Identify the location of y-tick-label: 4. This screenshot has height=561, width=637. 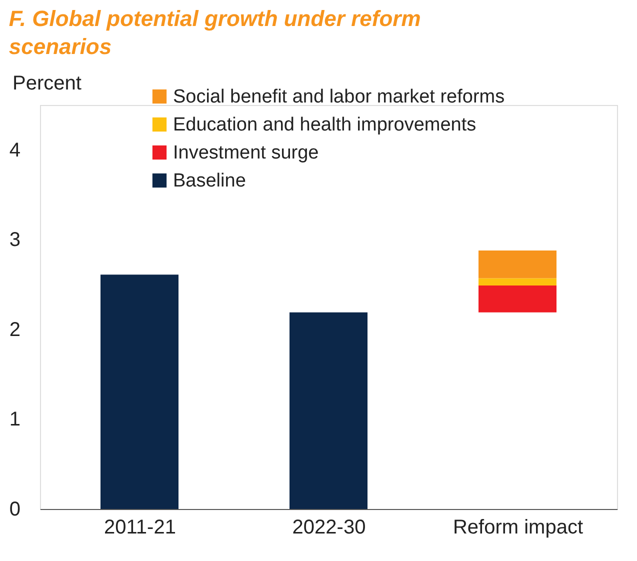
(14, 150).